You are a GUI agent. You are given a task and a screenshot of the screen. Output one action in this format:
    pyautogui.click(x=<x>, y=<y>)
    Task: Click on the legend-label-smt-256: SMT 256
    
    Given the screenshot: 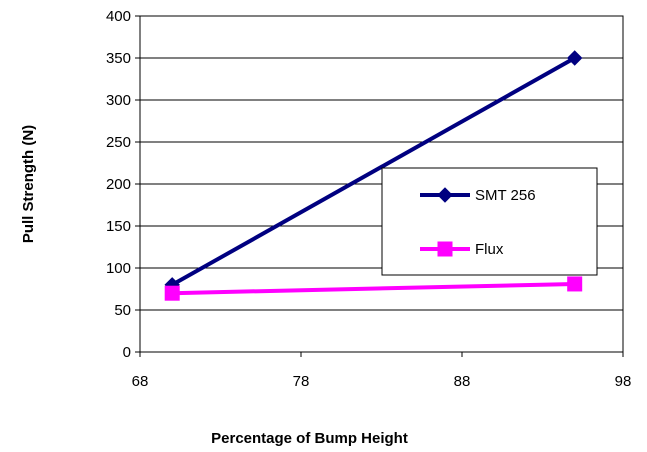 What is the action you would take?
    pyautogui.click(x=505, y=195)
    